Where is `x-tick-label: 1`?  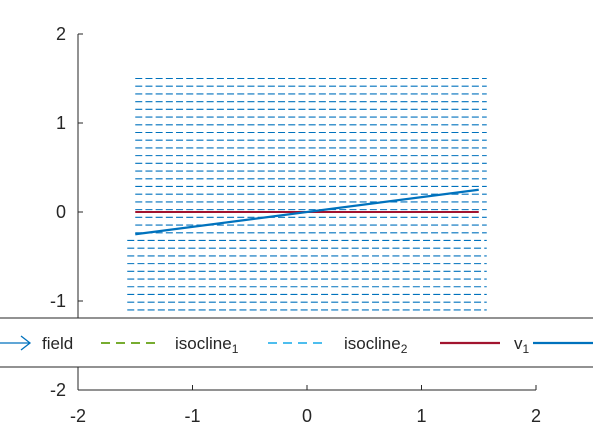
x-tick-label: 1 is located at coordinates (421, 416).